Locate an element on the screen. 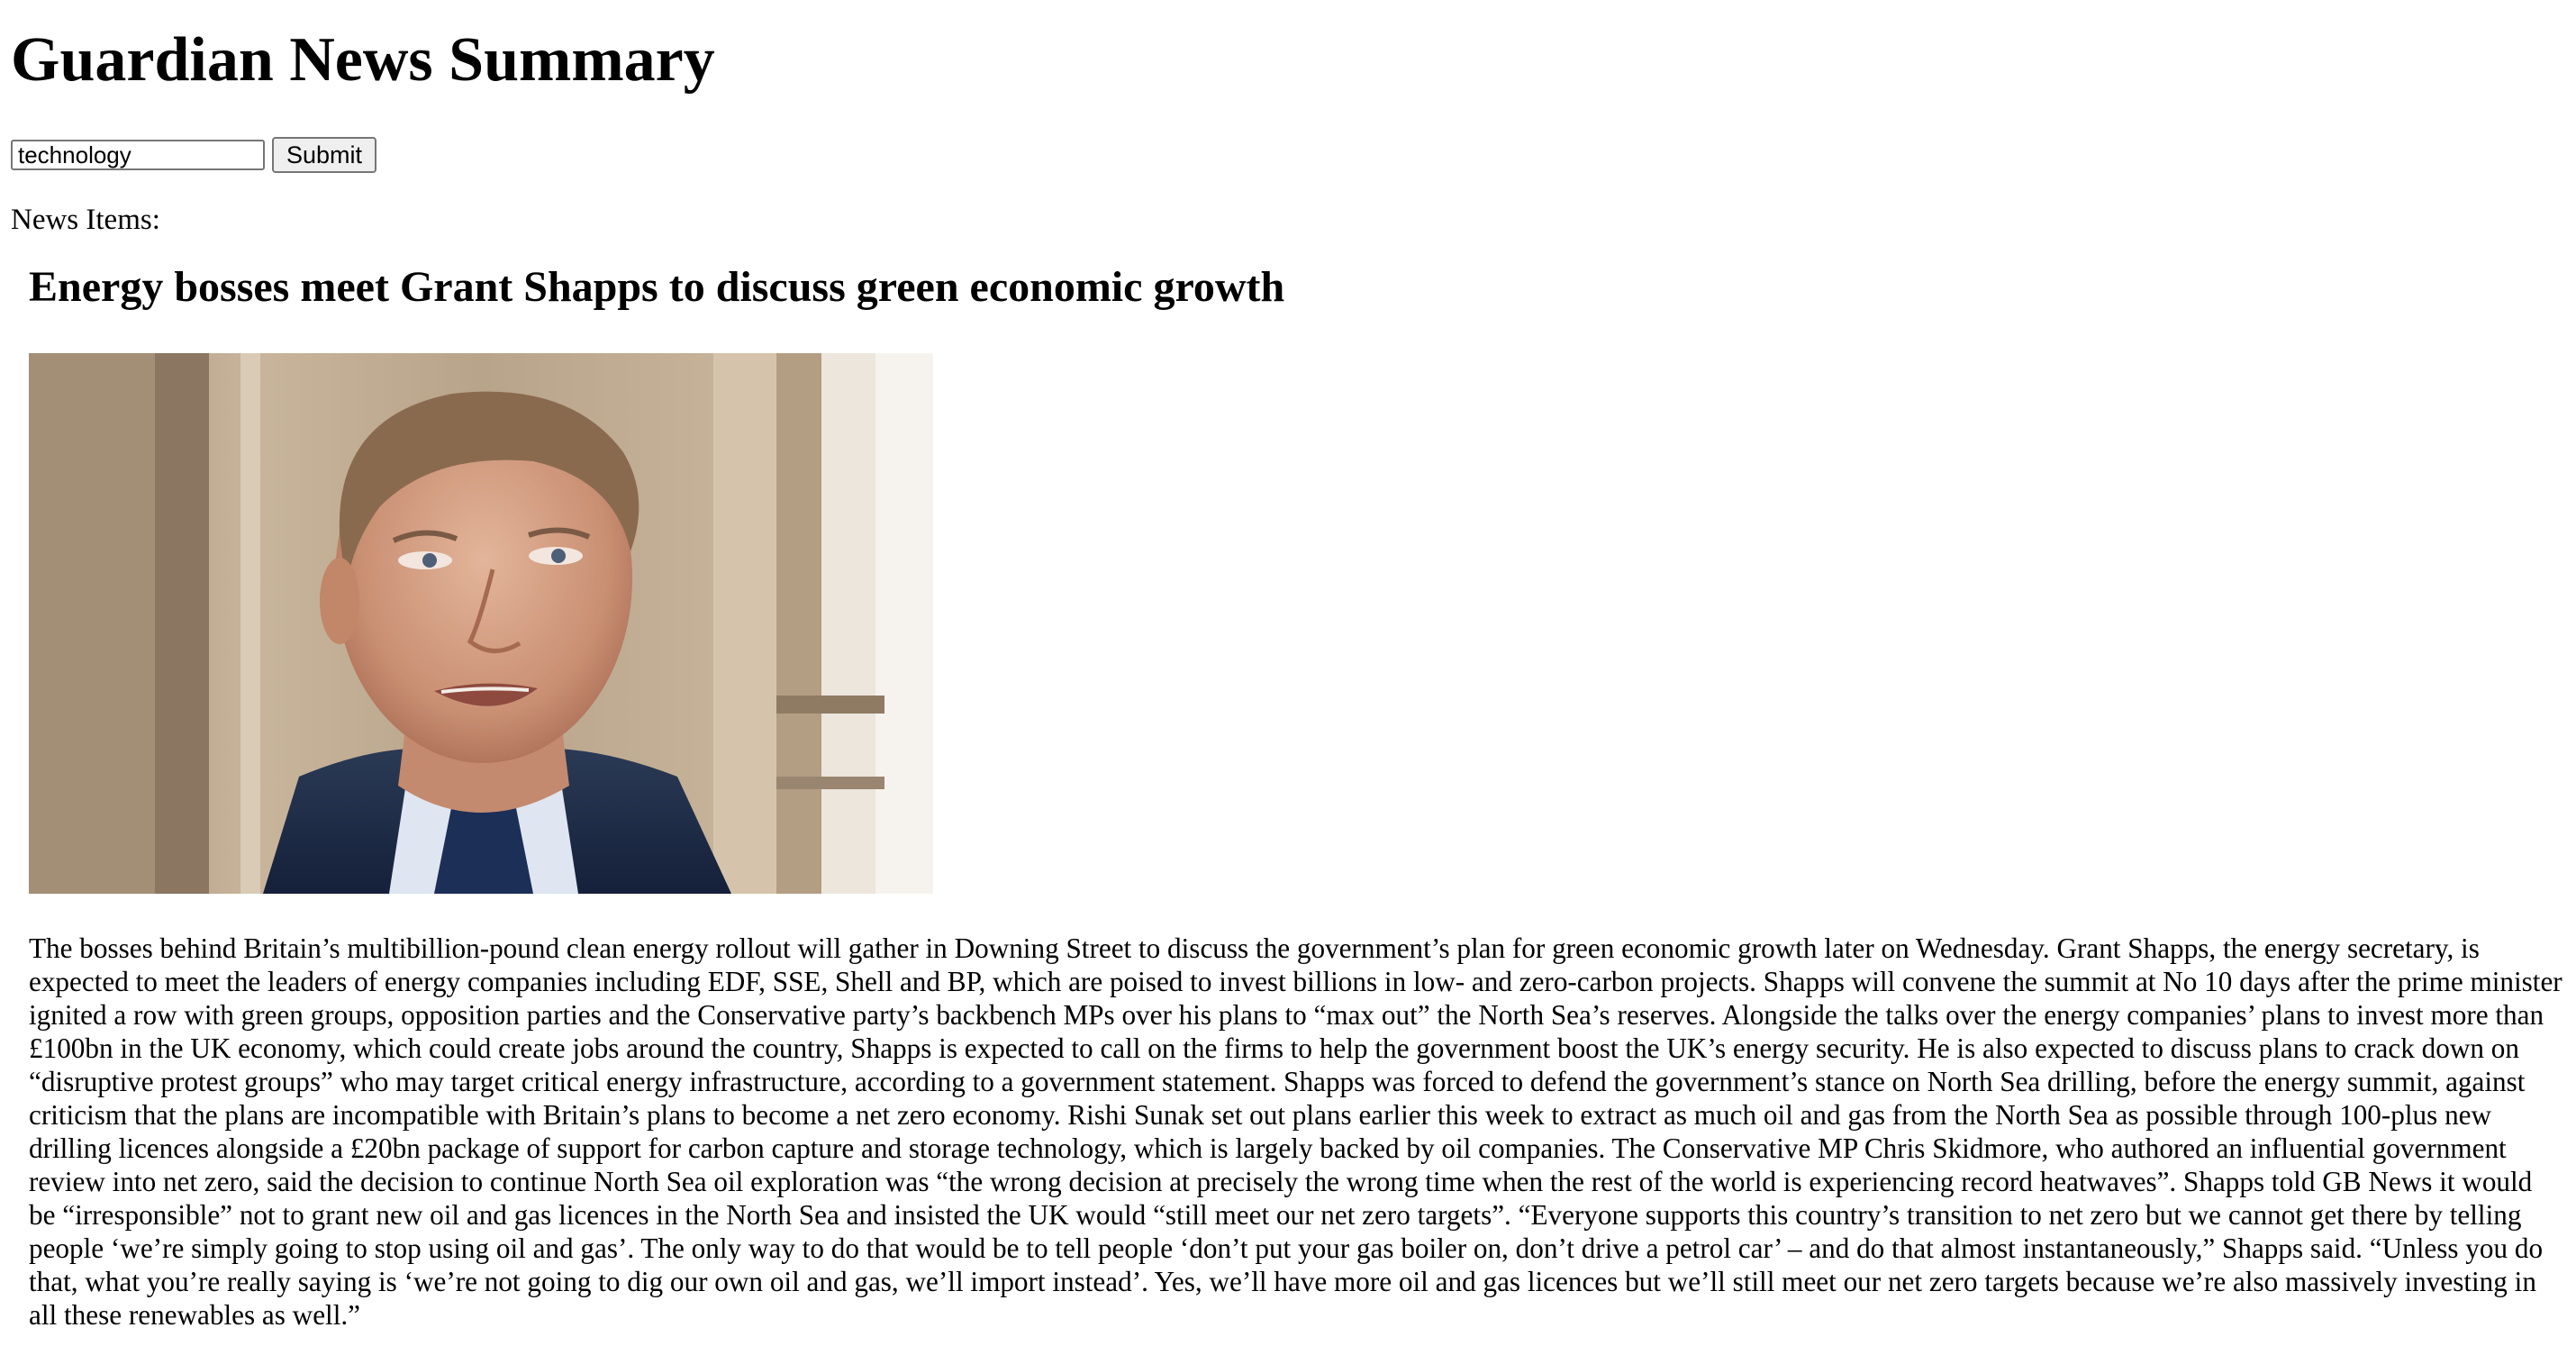 This screenshot has width=2576, height=1364. search-form: Submit is located at coordinates (194, 155).